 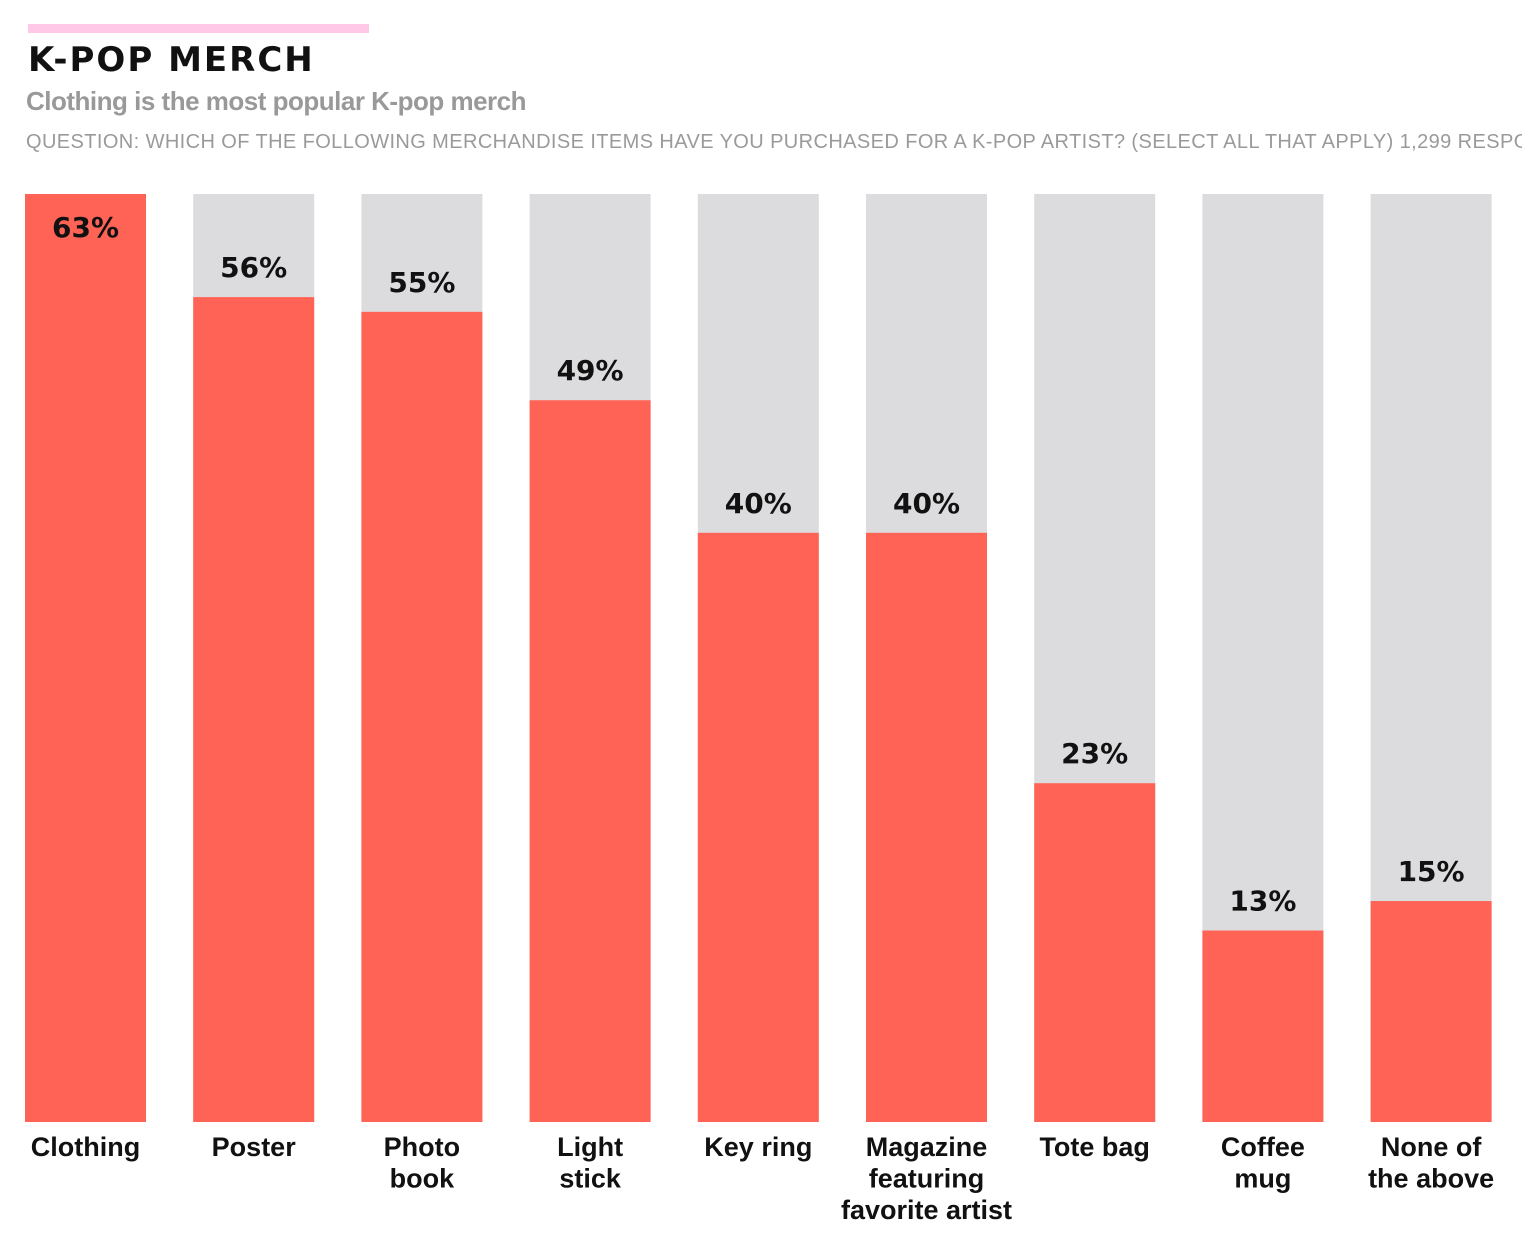 What do you see at coordinates (422, 1179) in the screenshot?
I see `category-label-line: book` at bounding box center [422, 1179].